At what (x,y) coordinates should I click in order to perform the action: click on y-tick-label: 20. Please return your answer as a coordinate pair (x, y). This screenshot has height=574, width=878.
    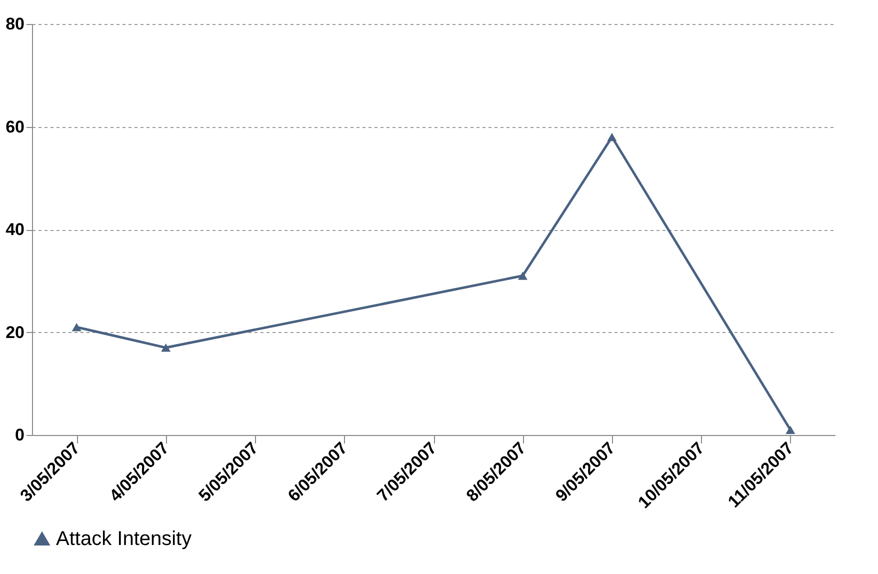
    Looking at the image, I should click on (15, 332).